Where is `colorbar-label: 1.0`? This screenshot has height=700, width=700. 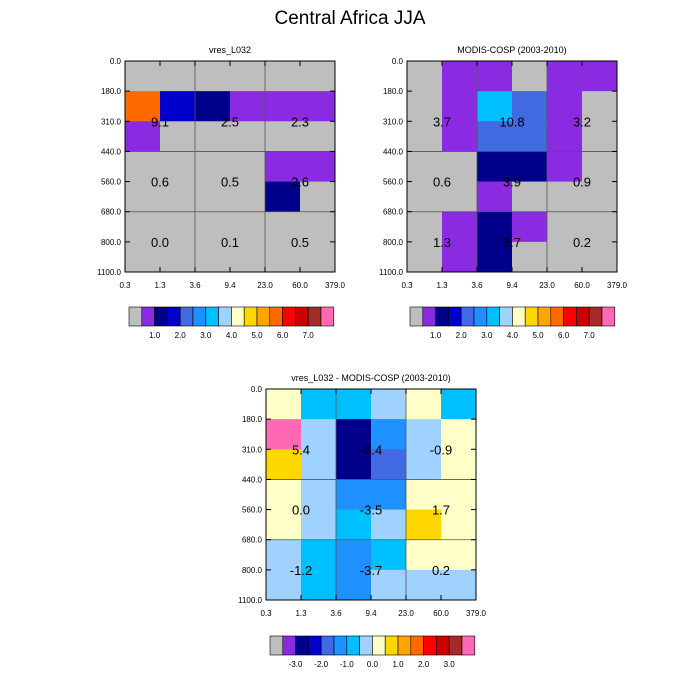 colorbar-label: 1.0 is located at coordinates (155, 335).